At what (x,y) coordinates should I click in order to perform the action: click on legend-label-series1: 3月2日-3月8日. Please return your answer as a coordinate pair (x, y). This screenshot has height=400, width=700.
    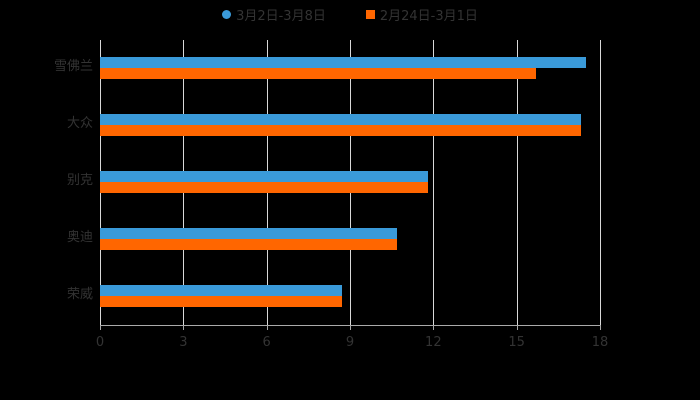
    Looking at the image, I should click on (281, 16).